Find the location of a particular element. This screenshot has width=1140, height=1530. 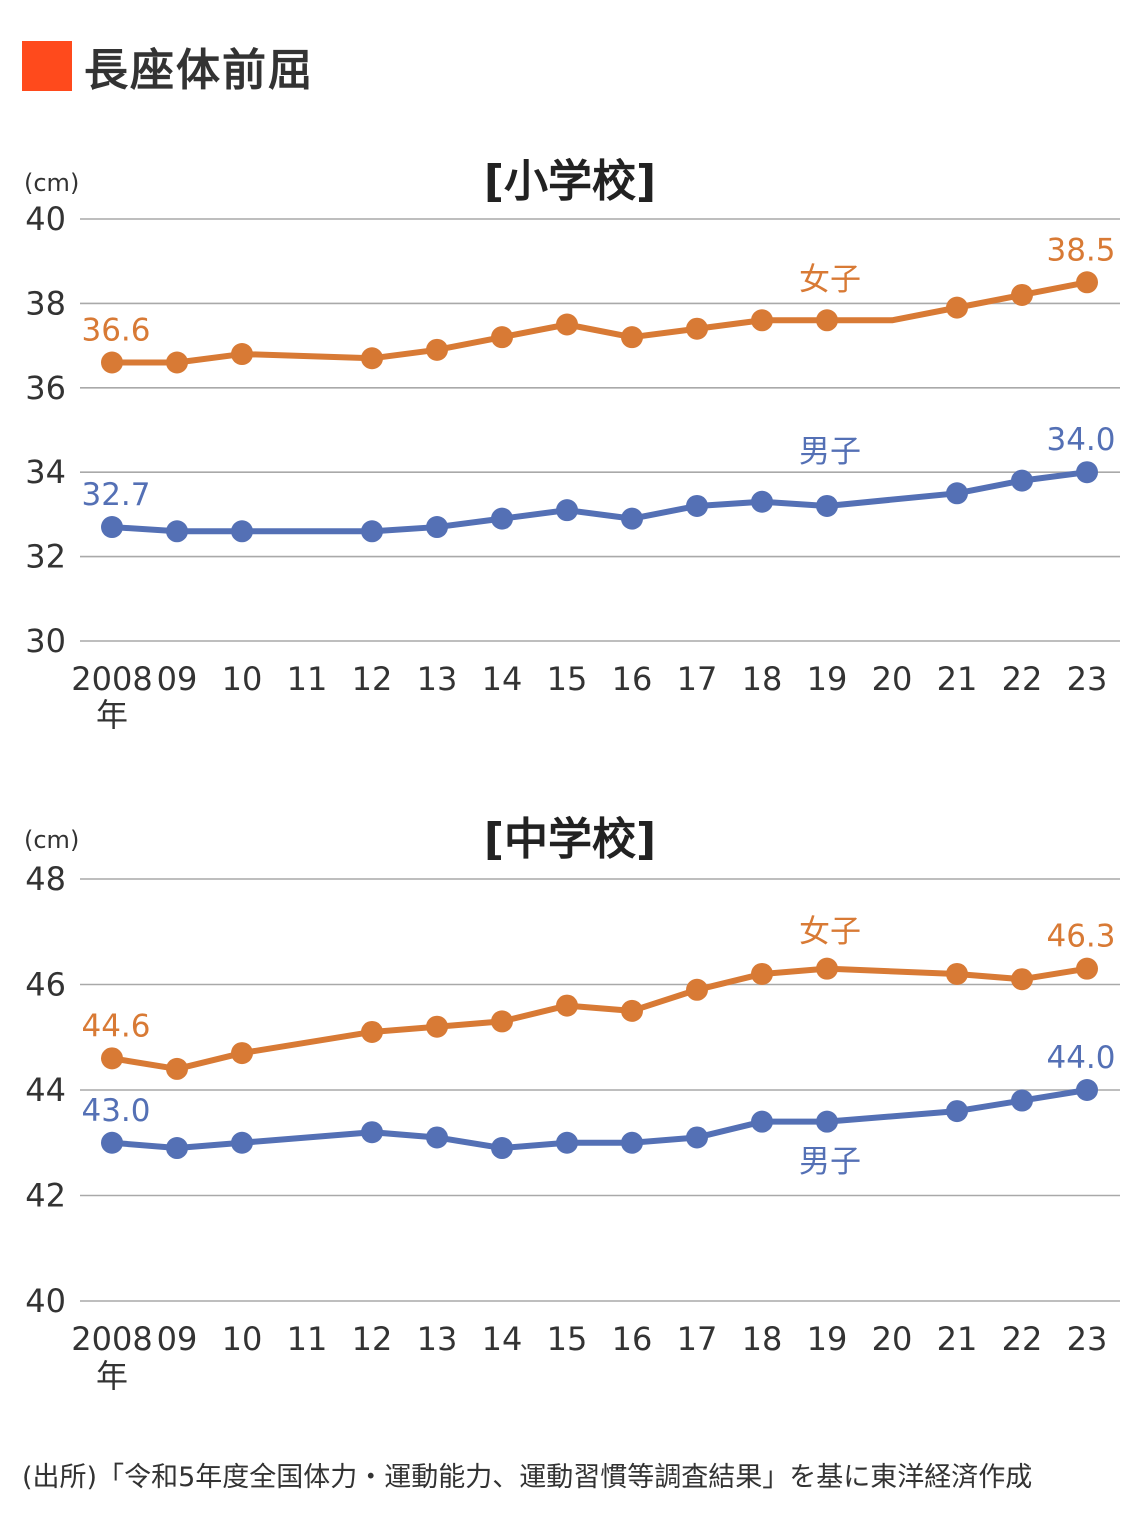

es-y-tick-label: 36 is located at coordinates (45, 388).